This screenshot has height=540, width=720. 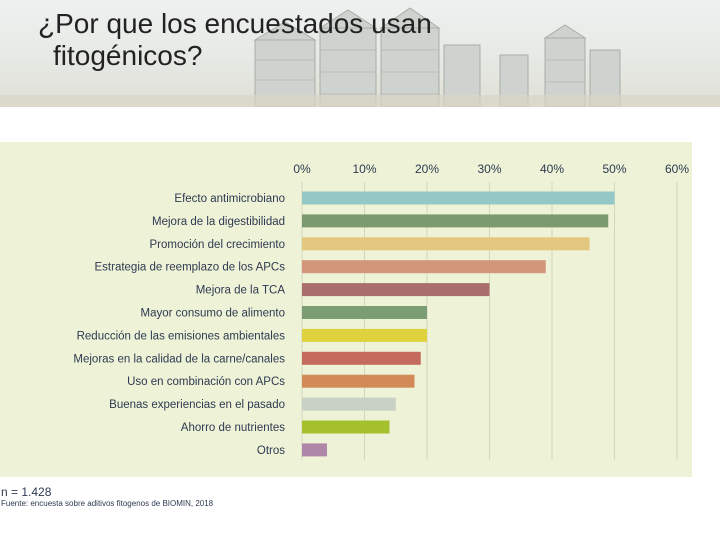 I want to click on category-label: Mayor consumo de alimento, so click(x=213, y=314).